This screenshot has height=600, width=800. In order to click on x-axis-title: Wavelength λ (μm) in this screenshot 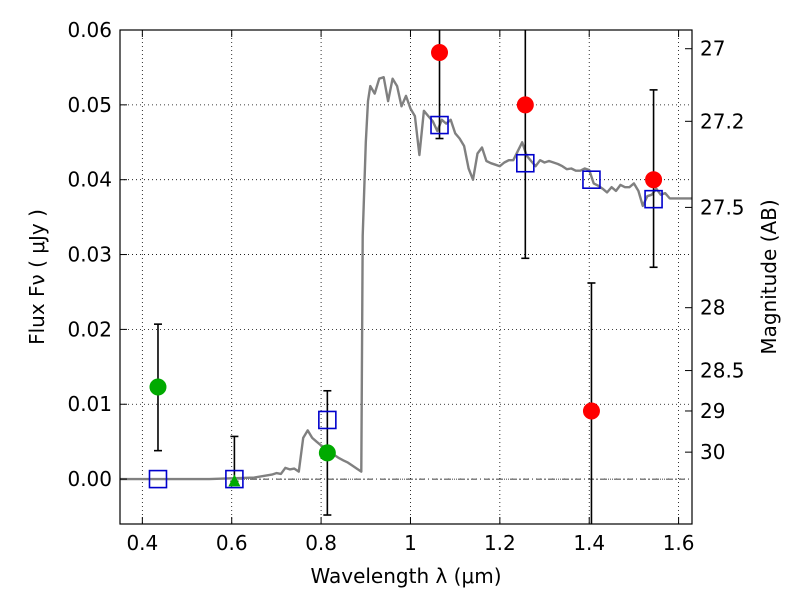, I will do `click(405, 576)`.